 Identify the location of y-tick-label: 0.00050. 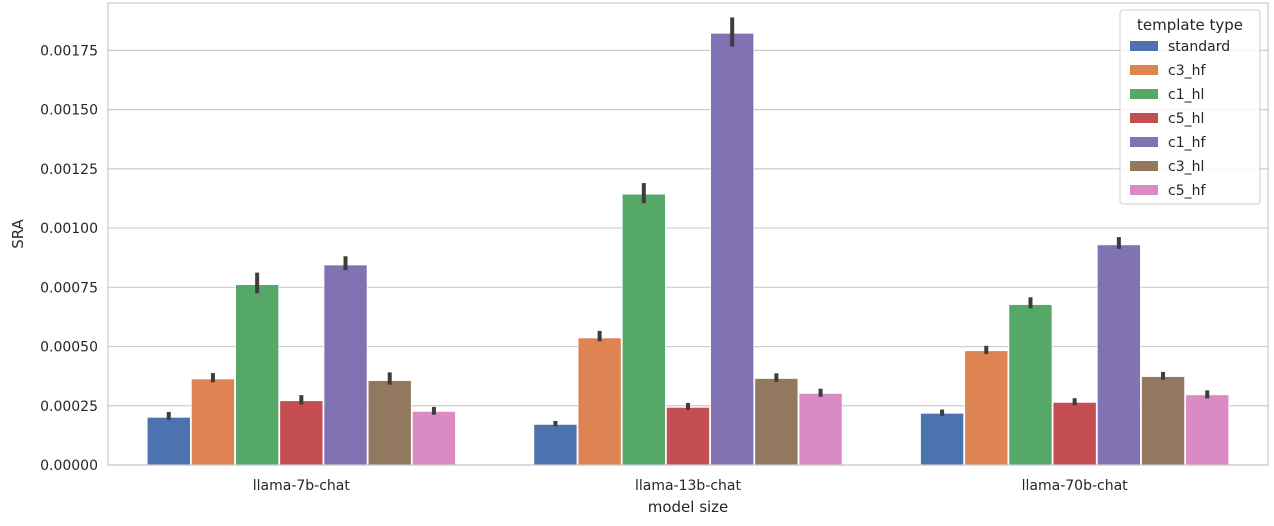
(69, 348).